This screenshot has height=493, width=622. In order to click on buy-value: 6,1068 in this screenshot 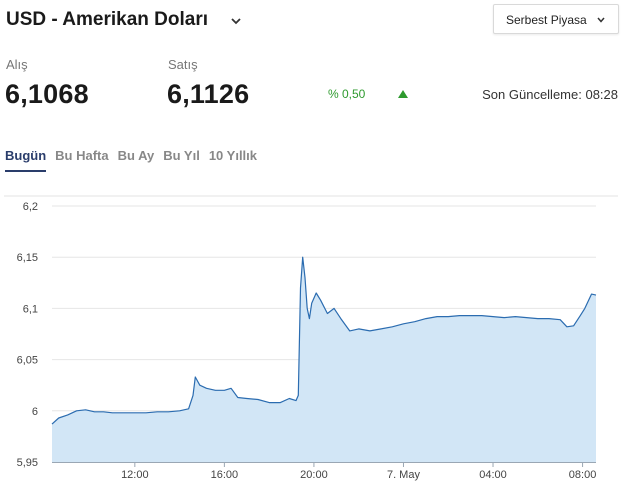, I will do `click(47, 94)`.